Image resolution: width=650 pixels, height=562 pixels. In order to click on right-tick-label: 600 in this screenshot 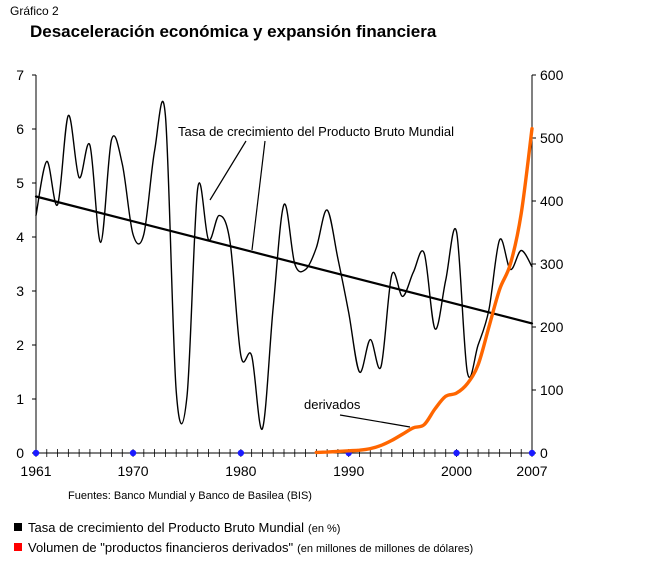, I will do `click(552, 75)`.